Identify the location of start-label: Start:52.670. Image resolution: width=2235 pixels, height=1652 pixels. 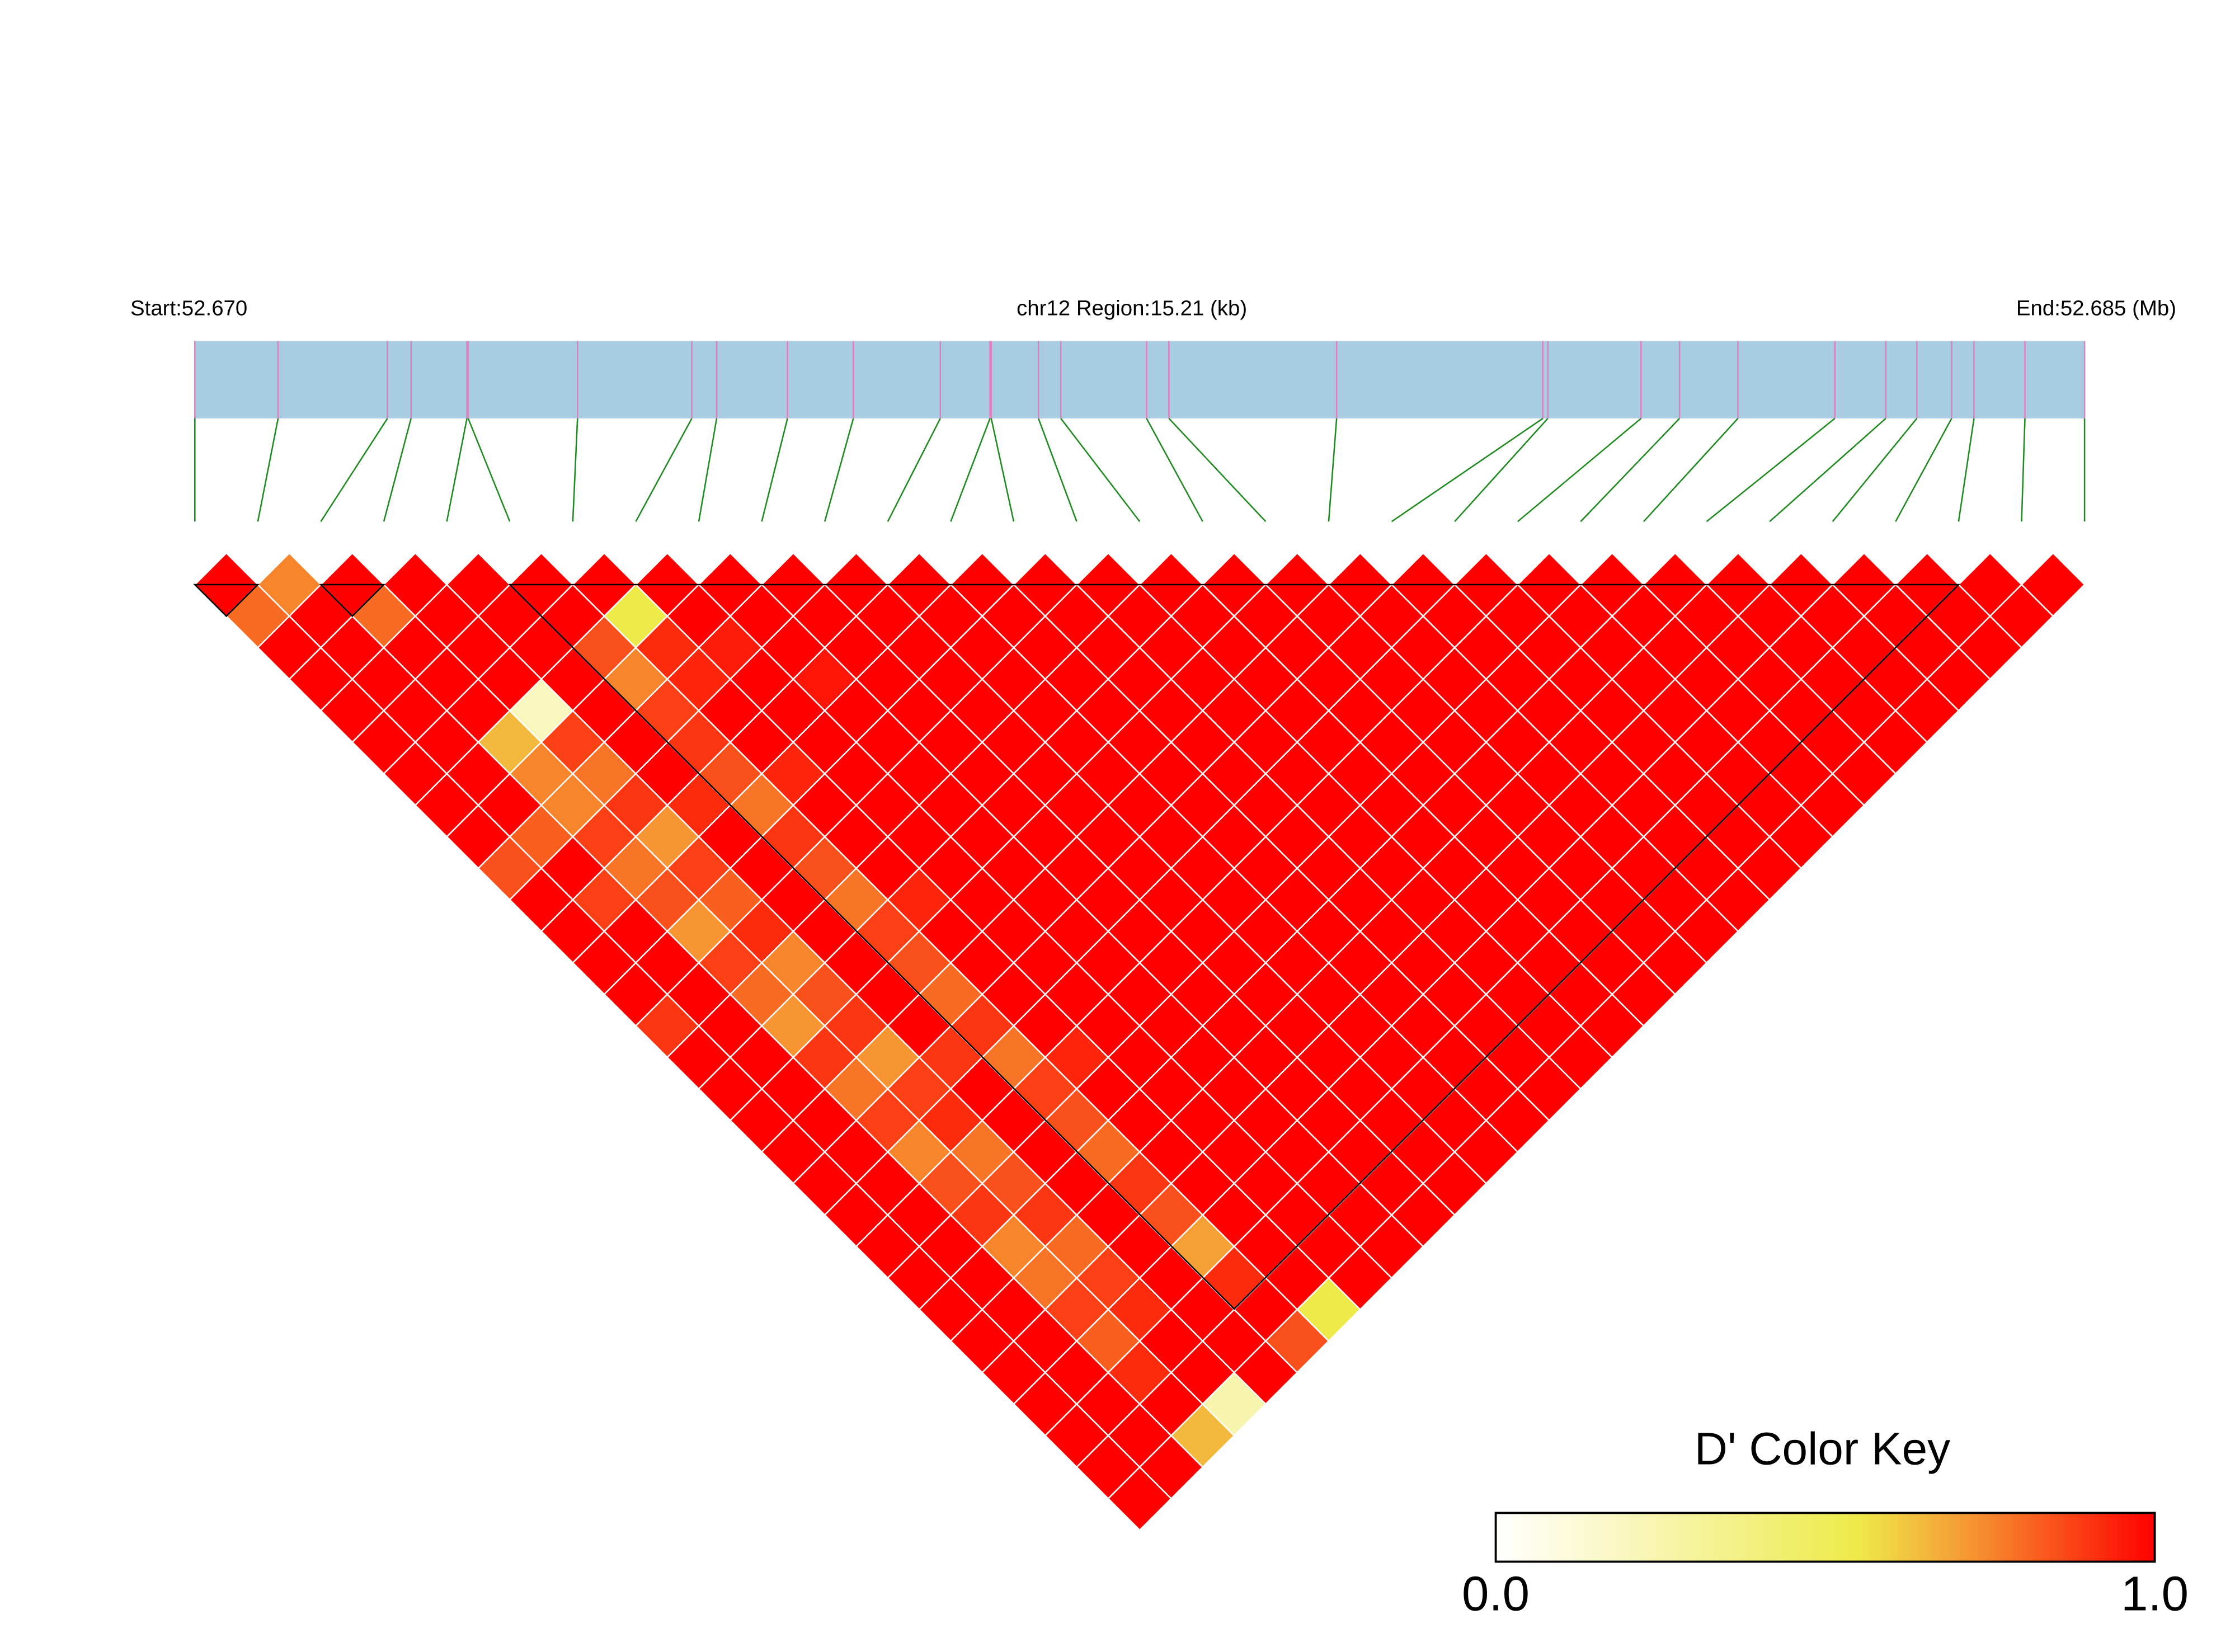
(188, 308).